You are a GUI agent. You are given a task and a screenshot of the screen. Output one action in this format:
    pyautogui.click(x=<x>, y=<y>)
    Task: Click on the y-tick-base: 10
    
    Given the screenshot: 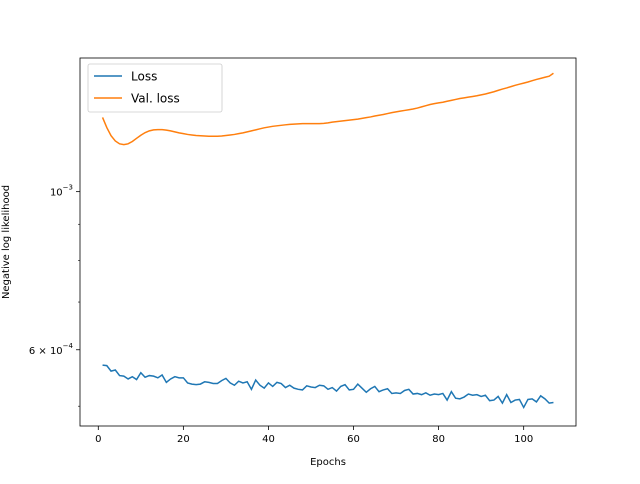 What is the action you would take?
    pyautogui.click(x=56, y=193)
    